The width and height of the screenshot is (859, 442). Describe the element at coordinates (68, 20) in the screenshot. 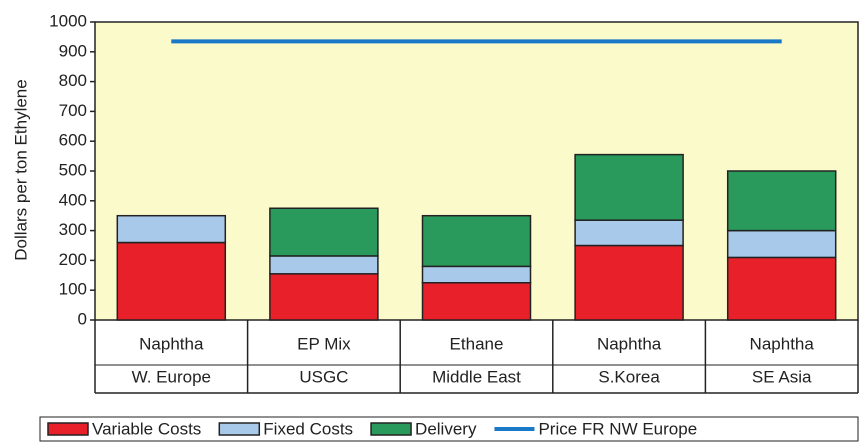

I see `y-tick-label: 1000` at that location.